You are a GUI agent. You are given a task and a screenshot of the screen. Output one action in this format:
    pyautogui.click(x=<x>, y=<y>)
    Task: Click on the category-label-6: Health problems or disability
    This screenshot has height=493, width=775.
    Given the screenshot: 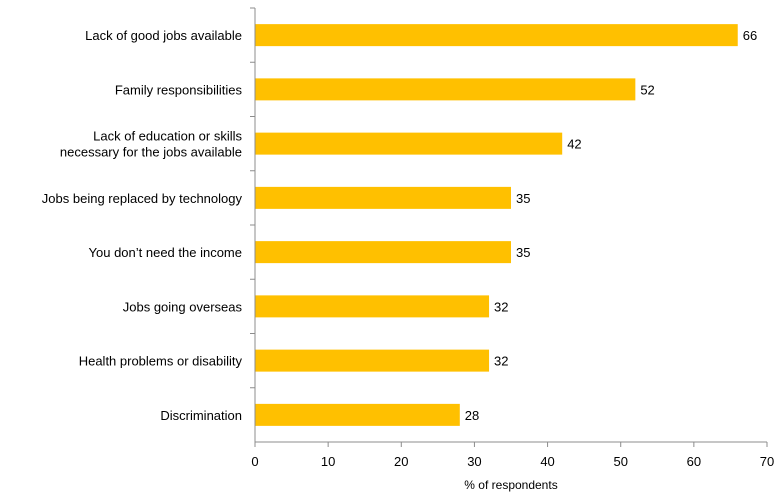 What is the action you would take?
    pyautogui.click(x=161, y=361)
    